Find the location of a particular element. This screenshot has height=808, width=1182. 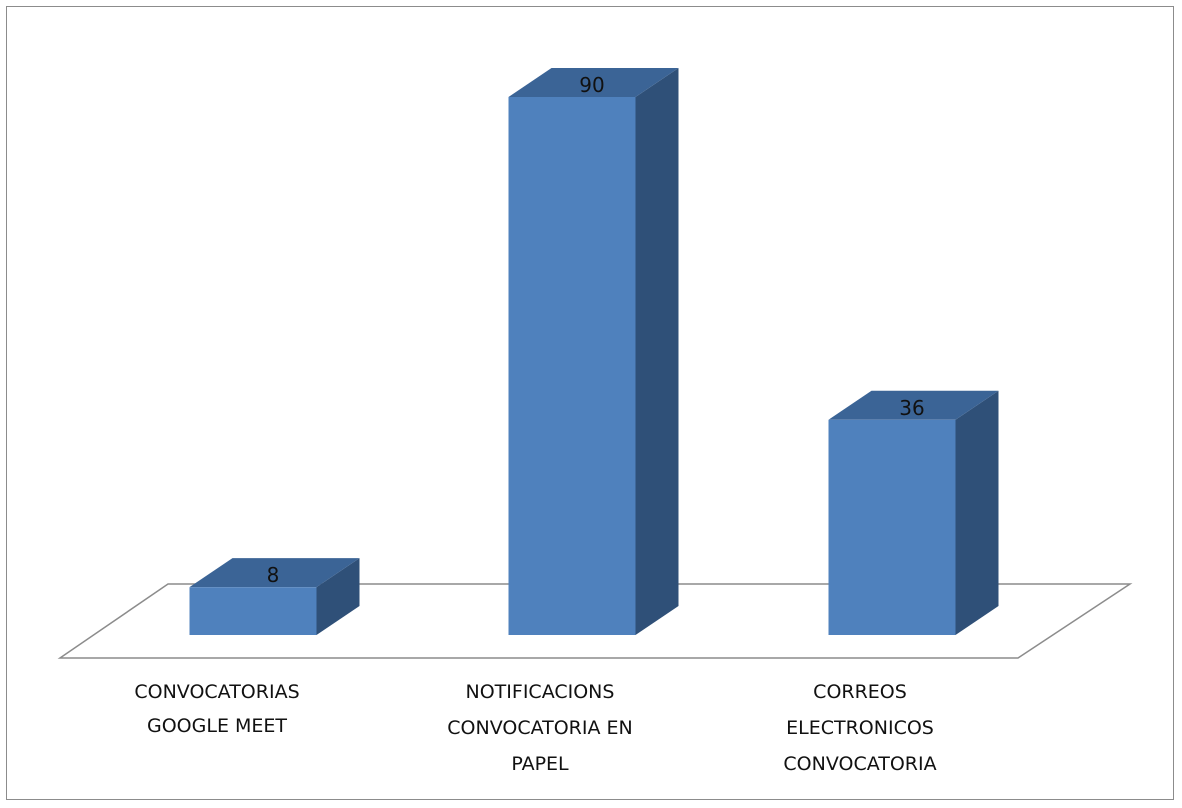

category-label-2: NOTIFICACIONS CONVOCATORIA EN PAPEL is located at coordinates (539, 728).